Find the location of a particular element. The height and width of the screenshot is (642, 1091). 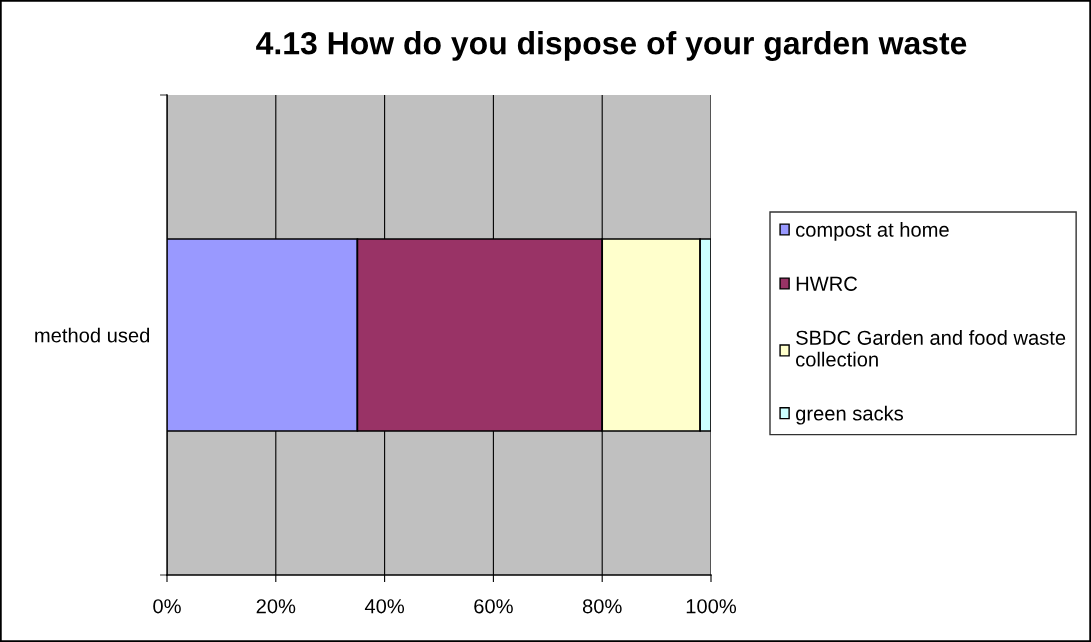

y-tick-label: method used is located at coordinates (92, 335).